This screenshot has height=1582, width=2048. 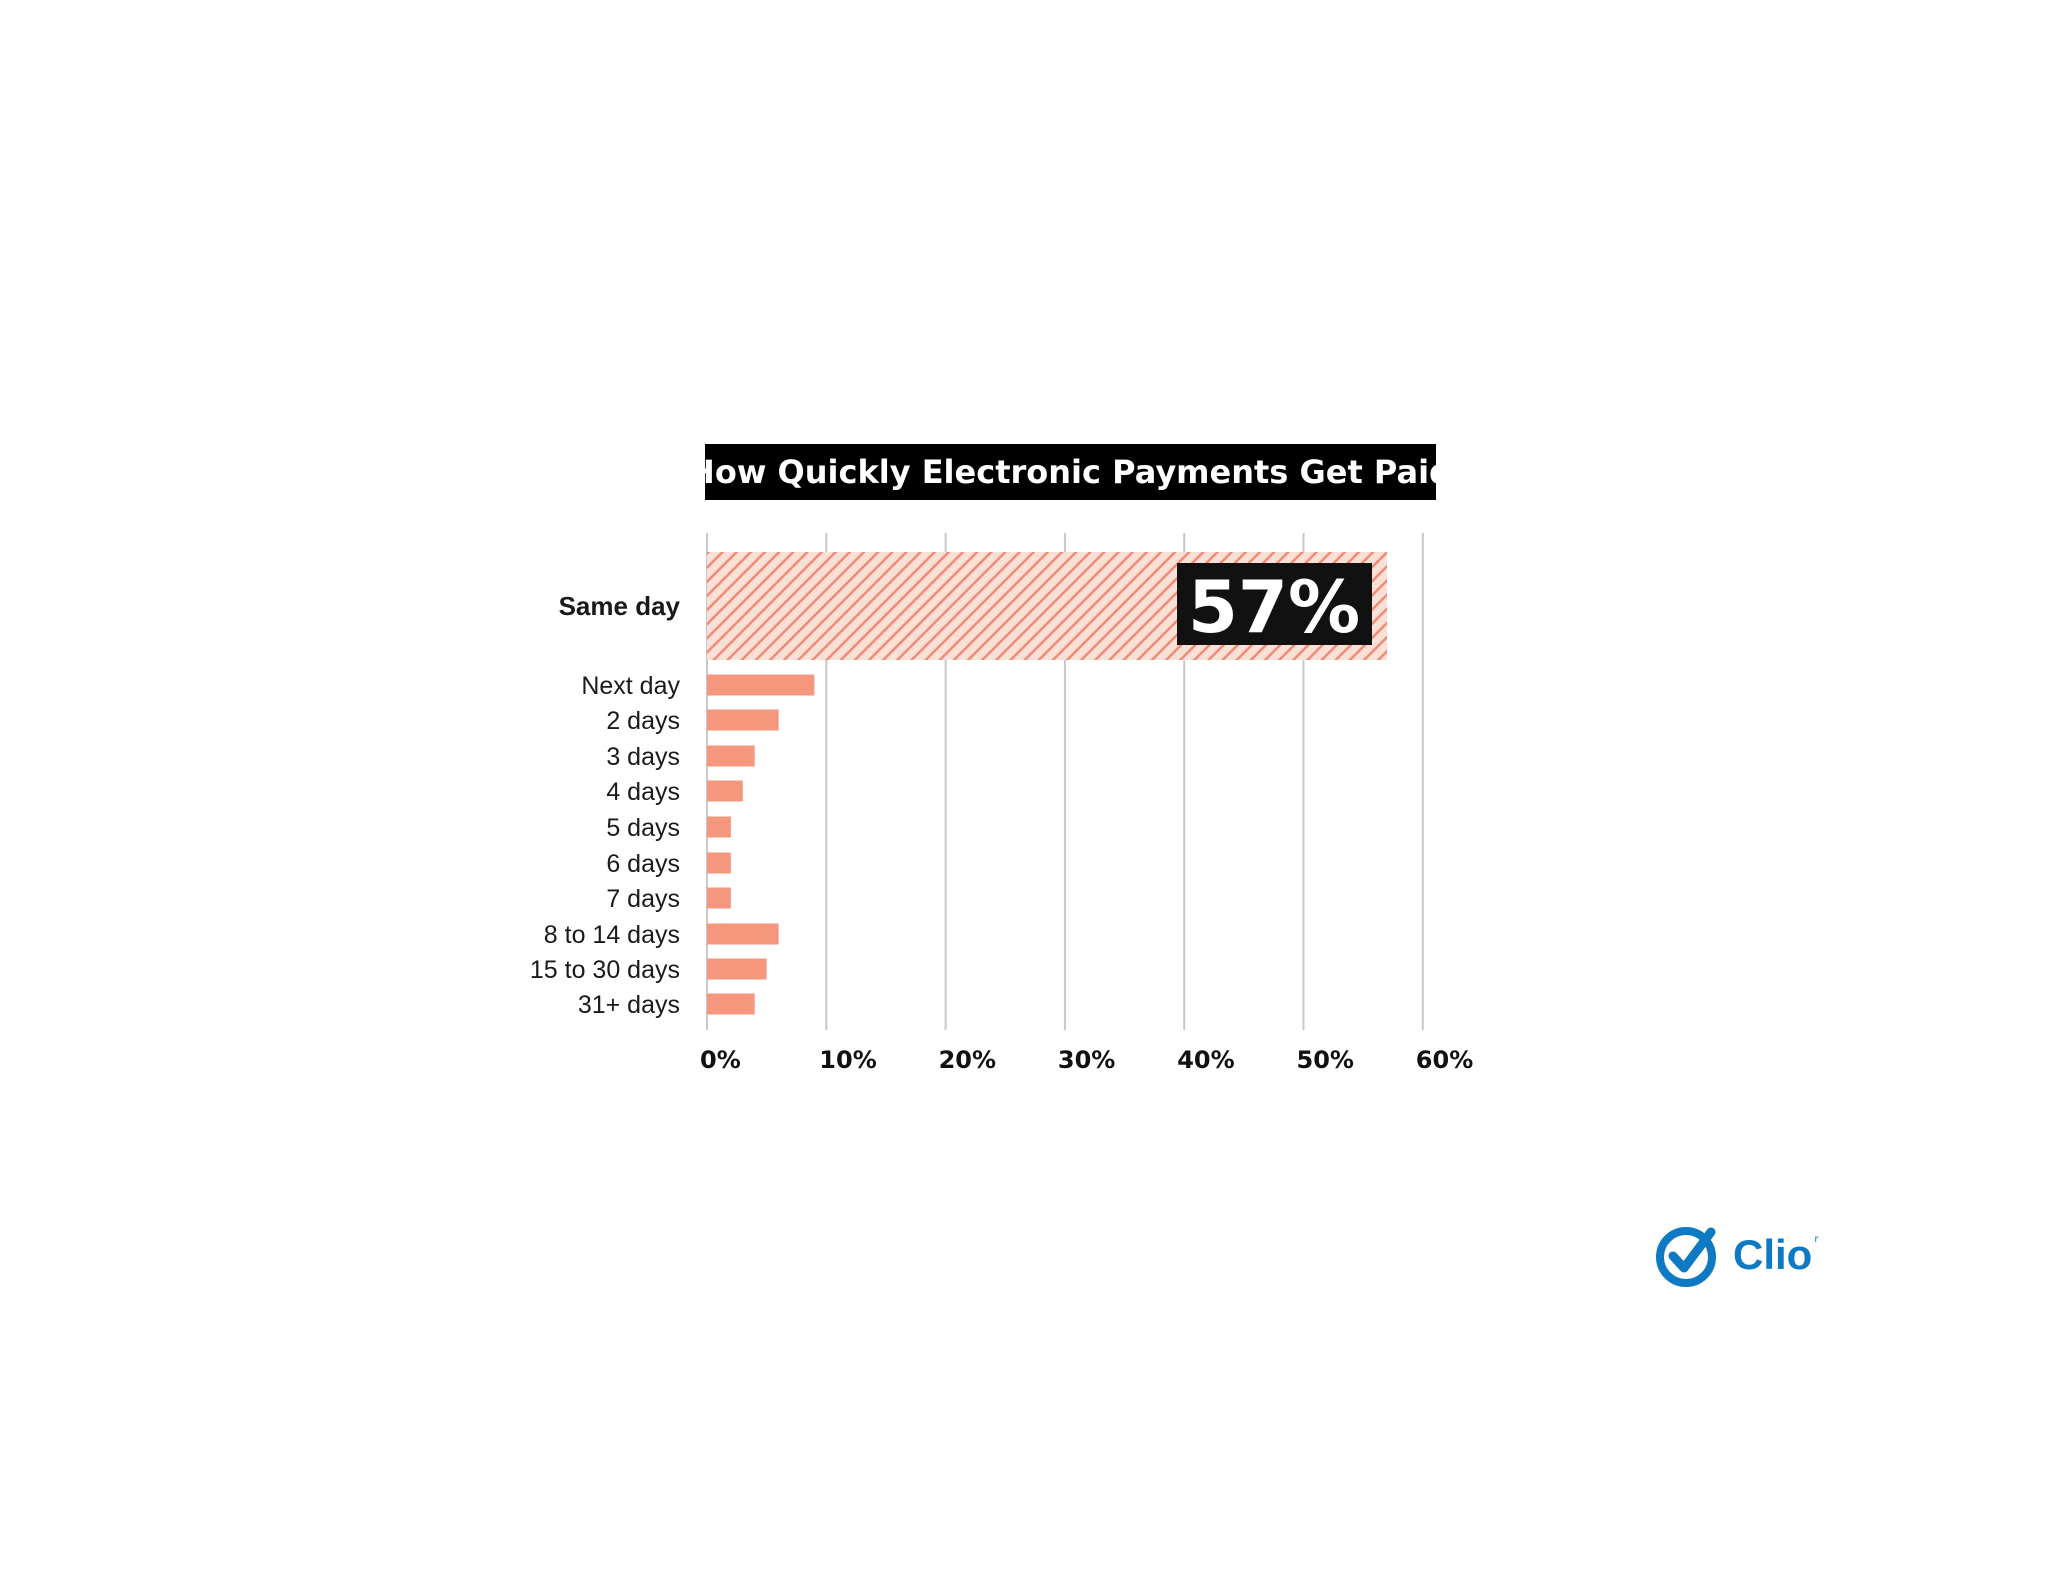 What do you see at coordinates (643, 828) in the screenshot?
I see `category-label: 5 days` at bounding box center [643, 828].